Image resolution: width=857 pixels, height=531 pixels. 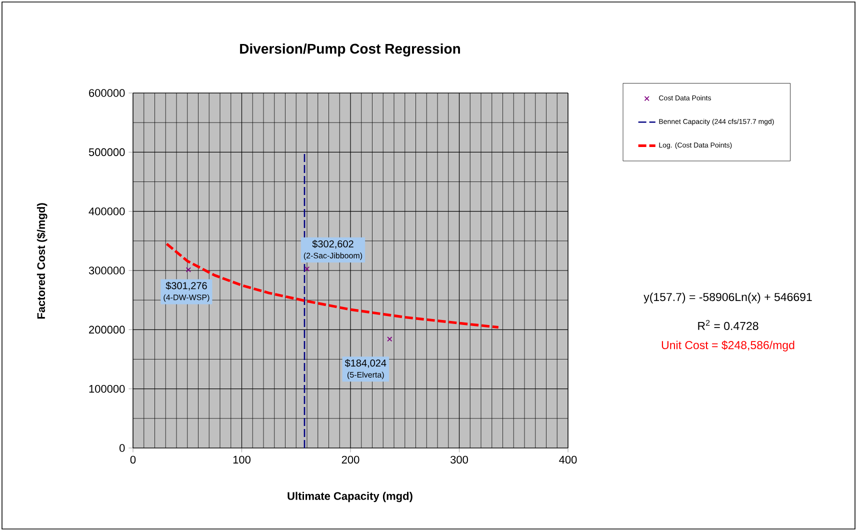 I want to click on text: y(157.7) = -58906Ln(x) + 546691, so click(x=728, y=298).